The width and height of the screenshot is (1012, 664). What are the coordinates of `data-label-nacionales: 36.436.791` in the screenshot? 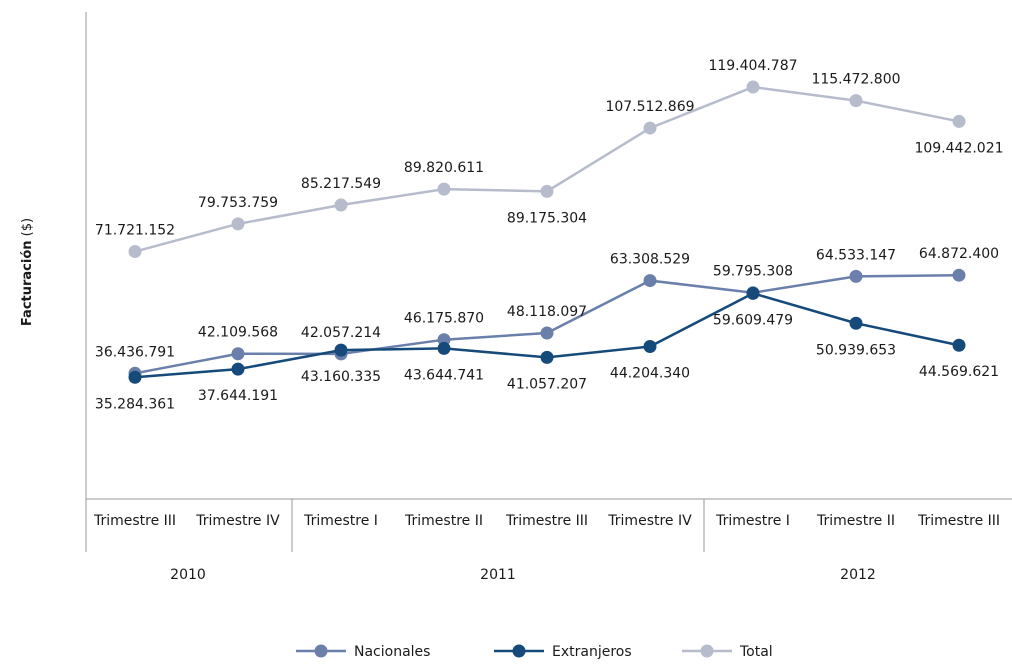 It's located at (135, 352).